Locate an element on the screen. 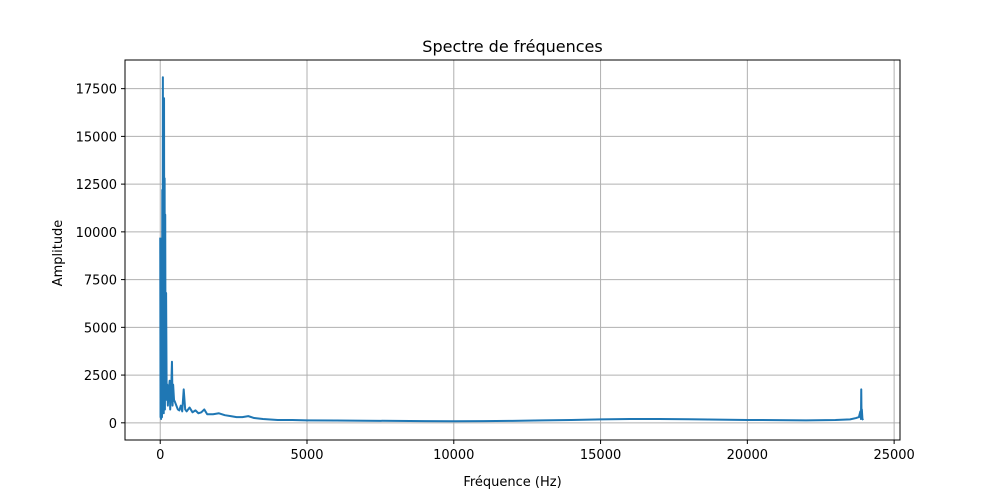 The width and height of the screenshot is (1000, 500). x-axis-label: Fréquence (Hz) is located at coordinates (512, 482).